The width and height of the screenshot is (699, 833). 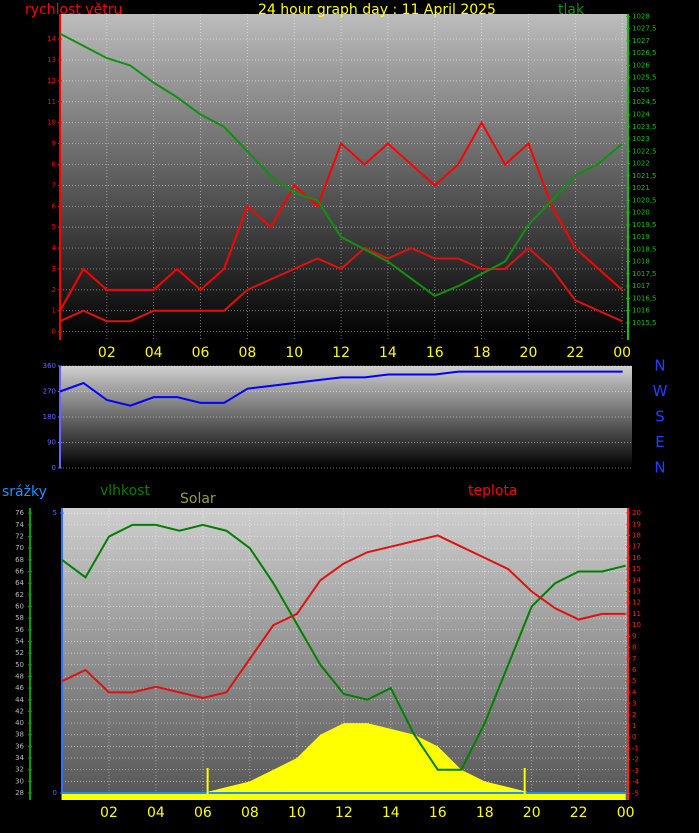 What do you see at coordinates (19, 630) in the screenshot?
I see `y-tick-label: 56` at bounding box center [19, 630].